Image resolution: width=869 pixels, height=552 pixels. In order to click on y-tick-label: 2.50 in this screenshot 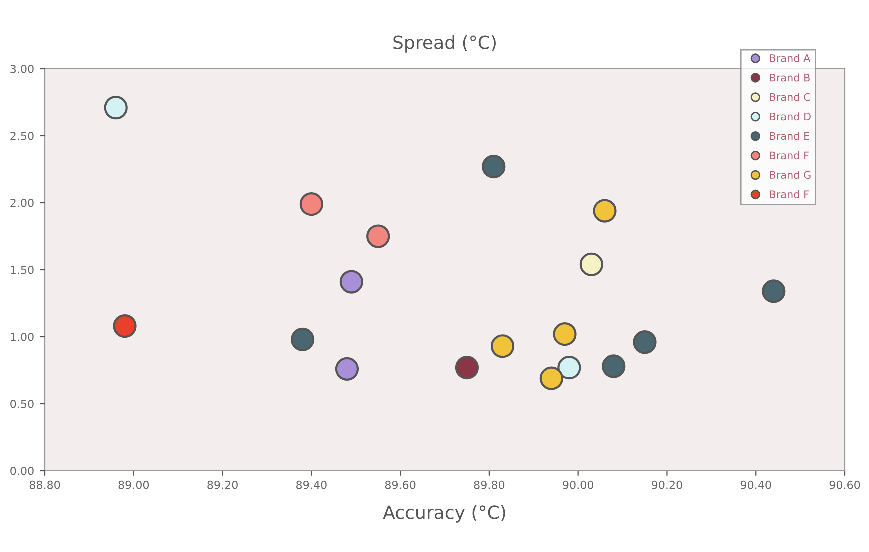, I will do `click(22, 136)`.